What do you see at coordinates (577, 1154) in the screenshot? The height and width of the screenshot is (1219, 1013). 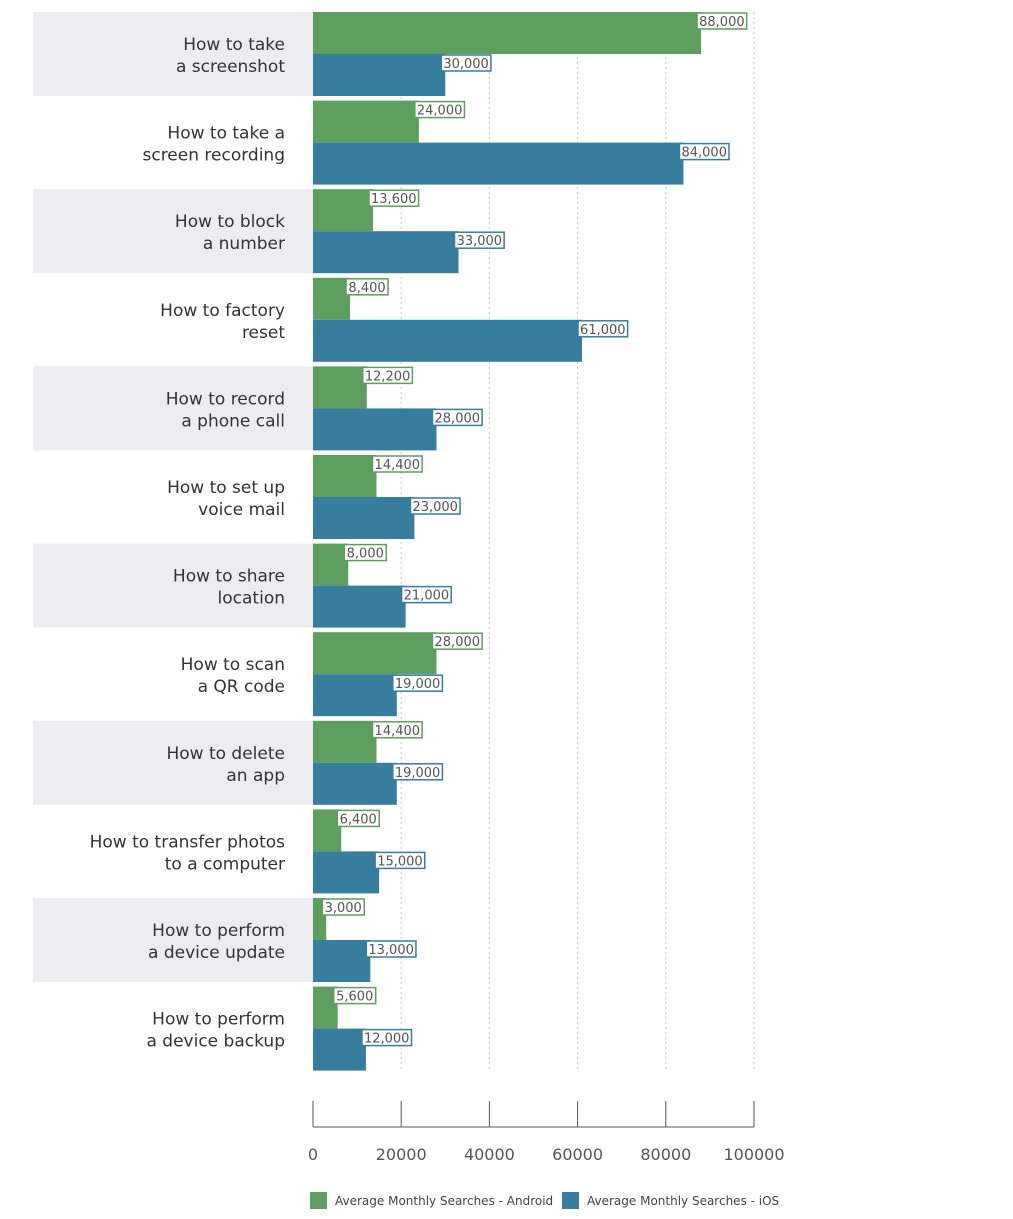 I see `x-tick-label: 60000` at bounding box center [577, 1154].